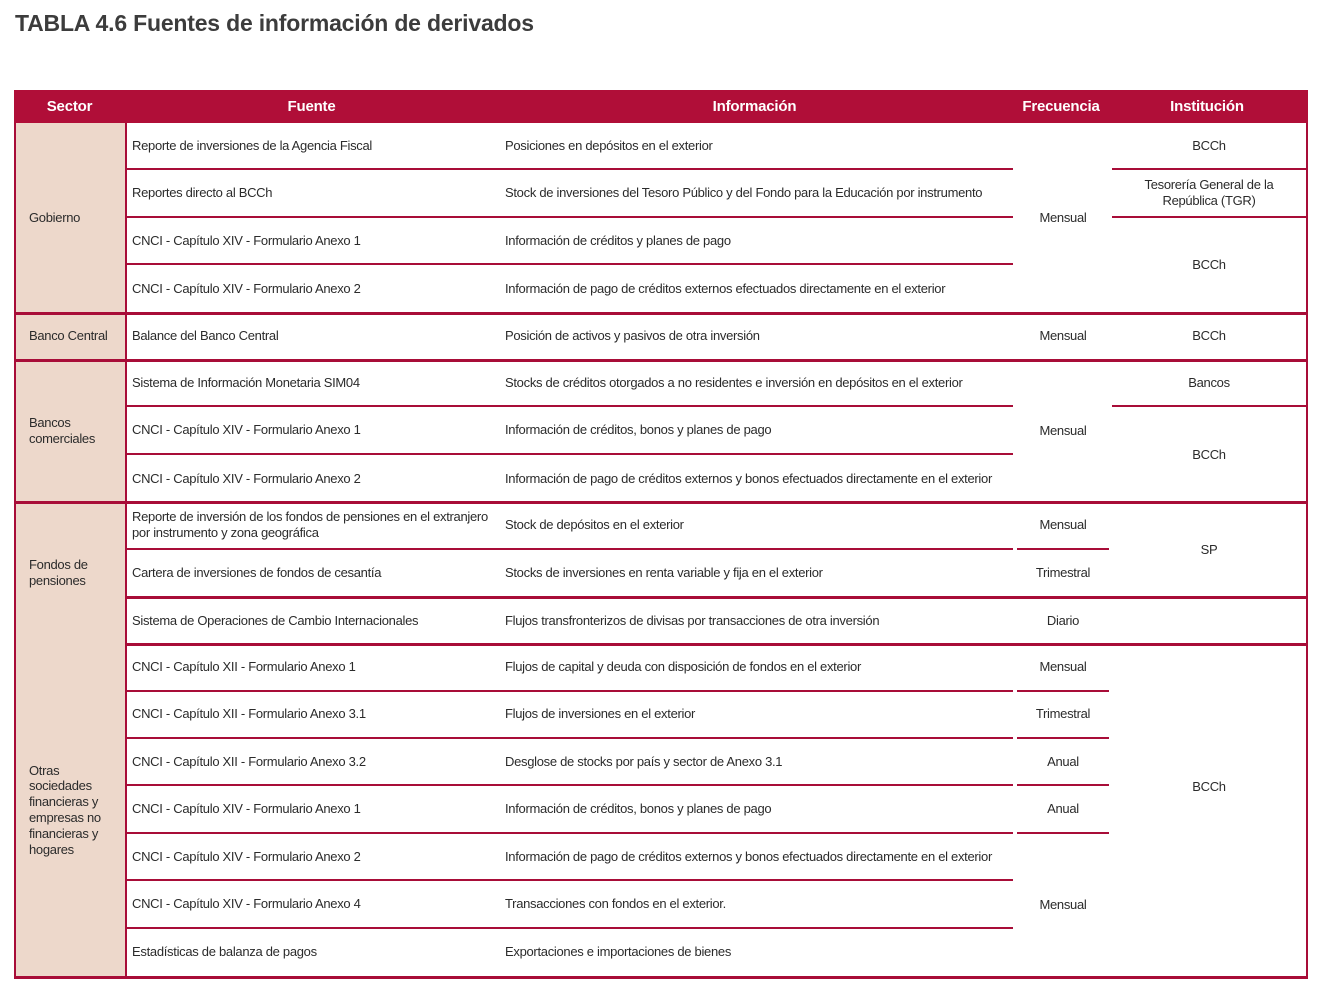 The image size is (1322, 1001). What do you see at coordinates (244, 667) in the screenshot?
I see `fuente-cell-label: CNCI - Capítulo XII - Formulario Anexo 1` at bounding box center [244, 667].